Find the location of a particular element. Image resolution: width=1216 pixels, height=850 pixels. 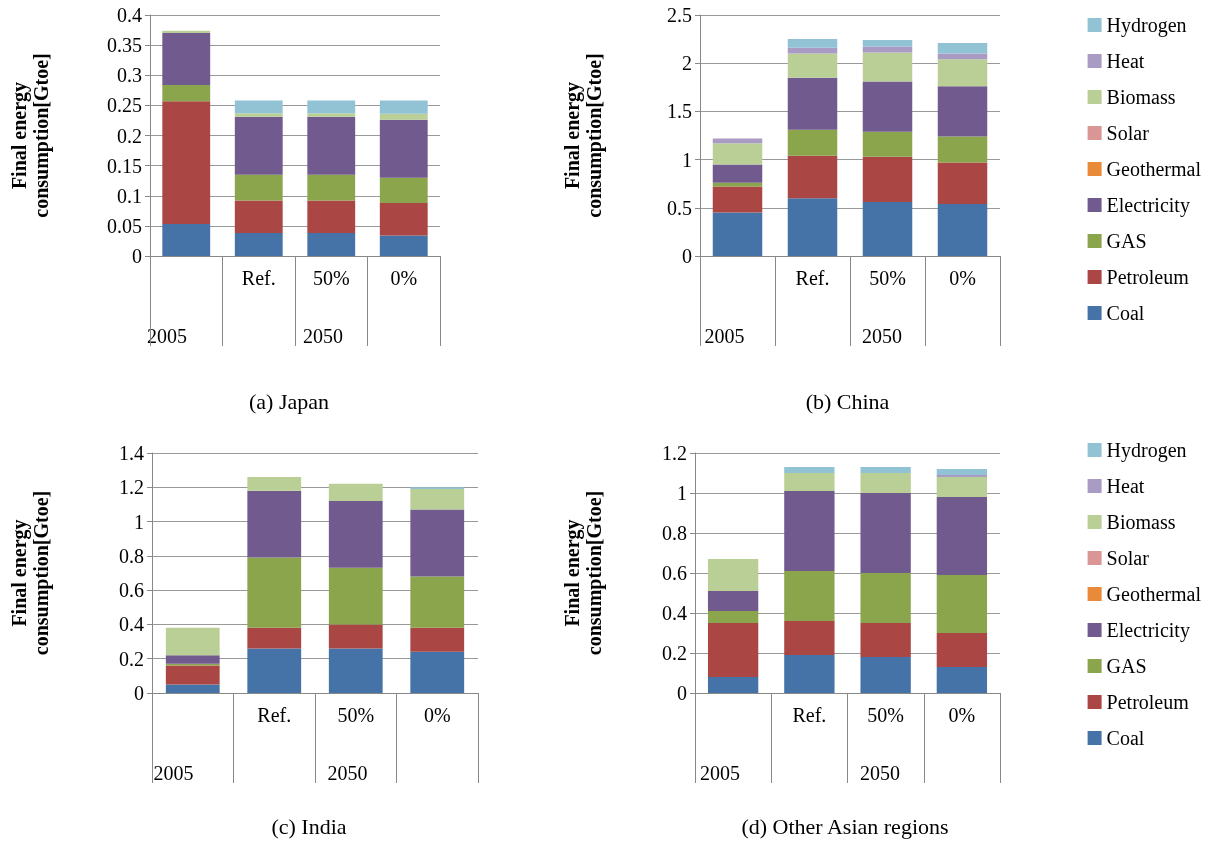

y-tick-label: 0.3 is located at coordinates (129, 75).